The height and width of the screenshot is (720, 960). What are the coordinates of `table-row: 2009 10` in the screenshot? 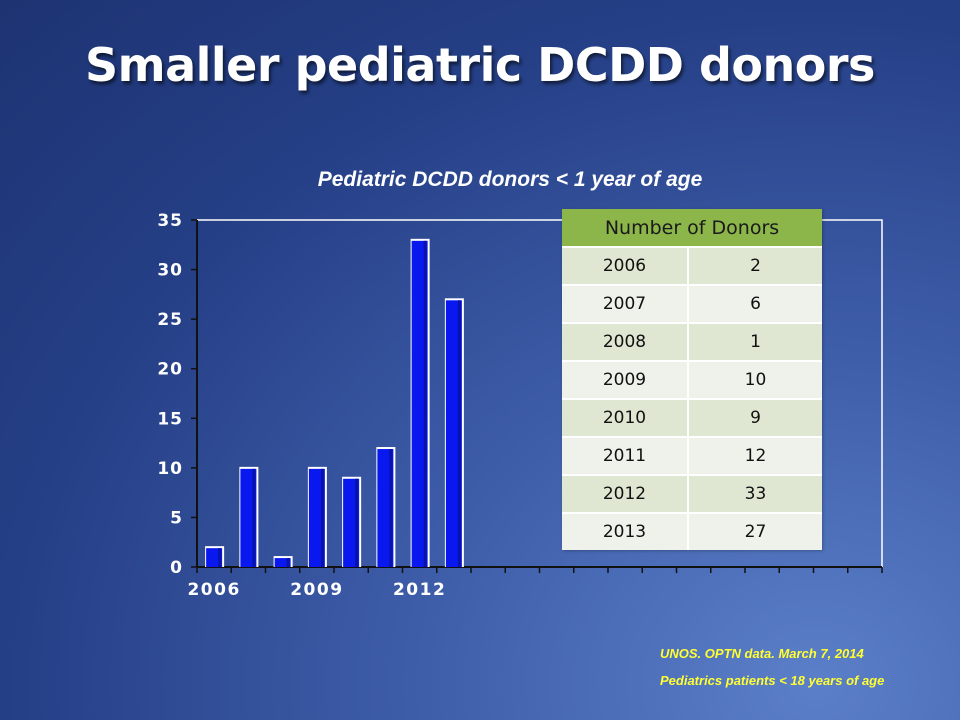 It's located at (692, 379).